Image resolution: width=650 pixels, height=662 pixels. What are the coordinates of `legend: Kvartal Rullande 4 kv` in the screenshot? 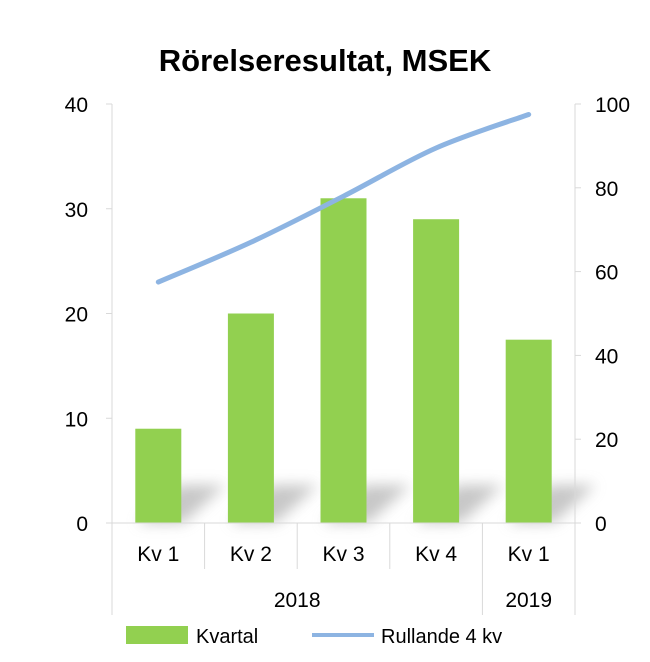 It's located at (314, 637).